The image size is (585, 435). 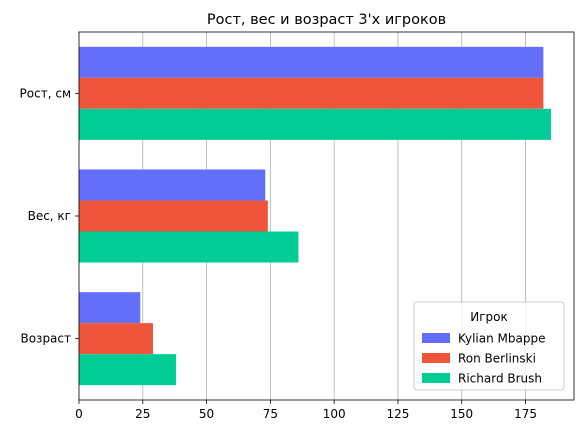 I want to click on x-tick-label: 175, so click(x=525, y=414).